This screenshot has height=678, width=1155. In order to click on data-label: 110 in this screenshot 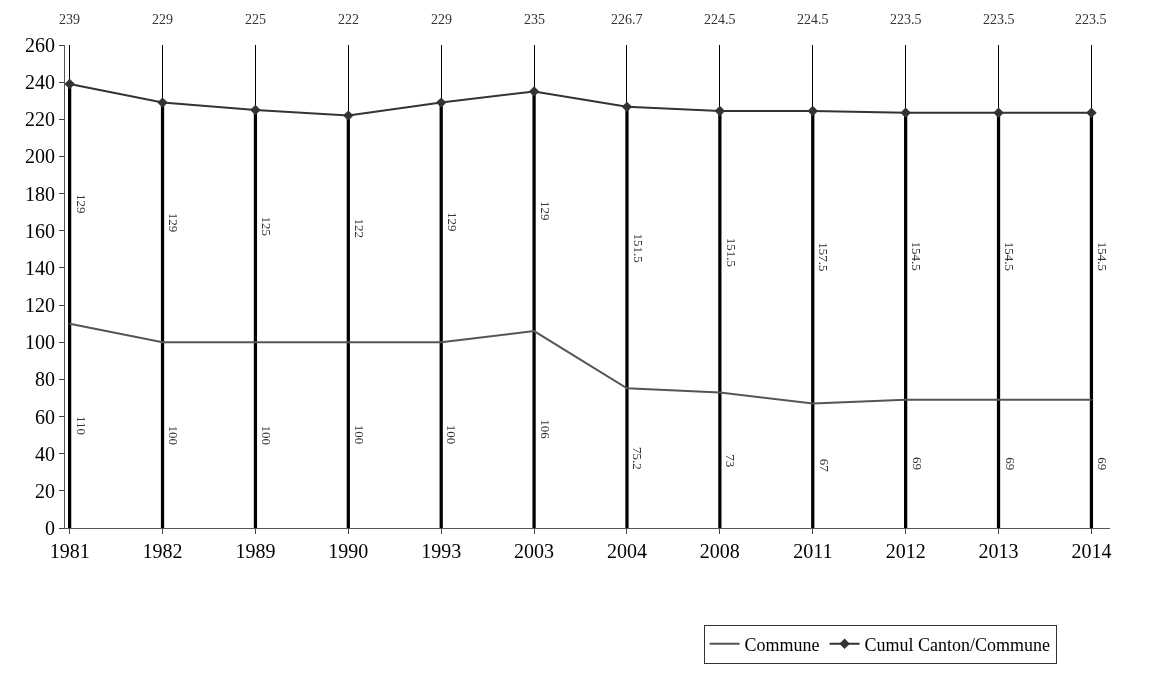, I will do `click(81, 426)`.